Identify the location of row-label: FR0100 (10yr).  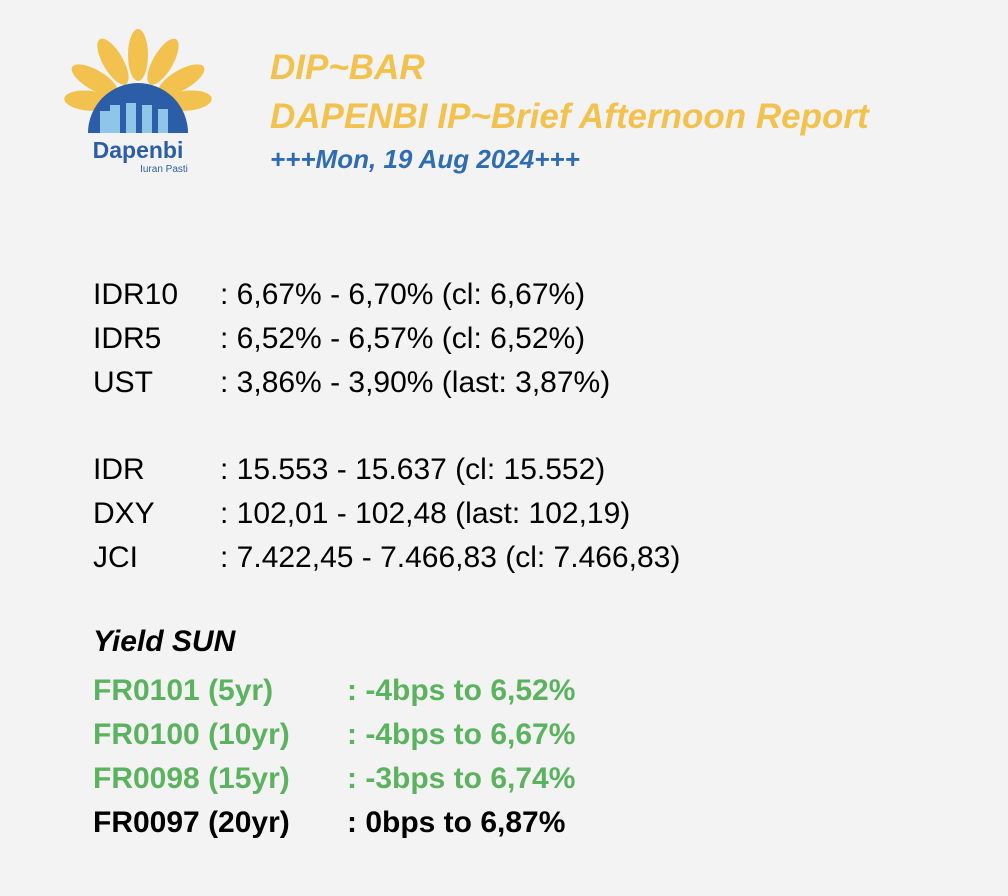
(191, 734).